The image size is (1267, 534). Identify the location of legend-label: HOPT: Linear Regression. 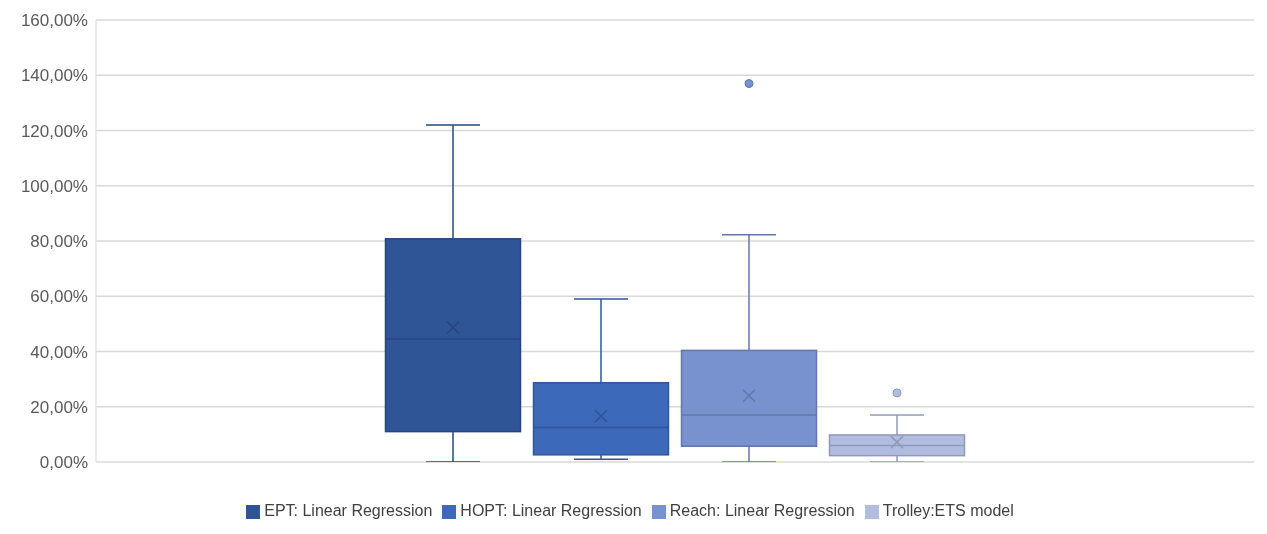
(551, 510).